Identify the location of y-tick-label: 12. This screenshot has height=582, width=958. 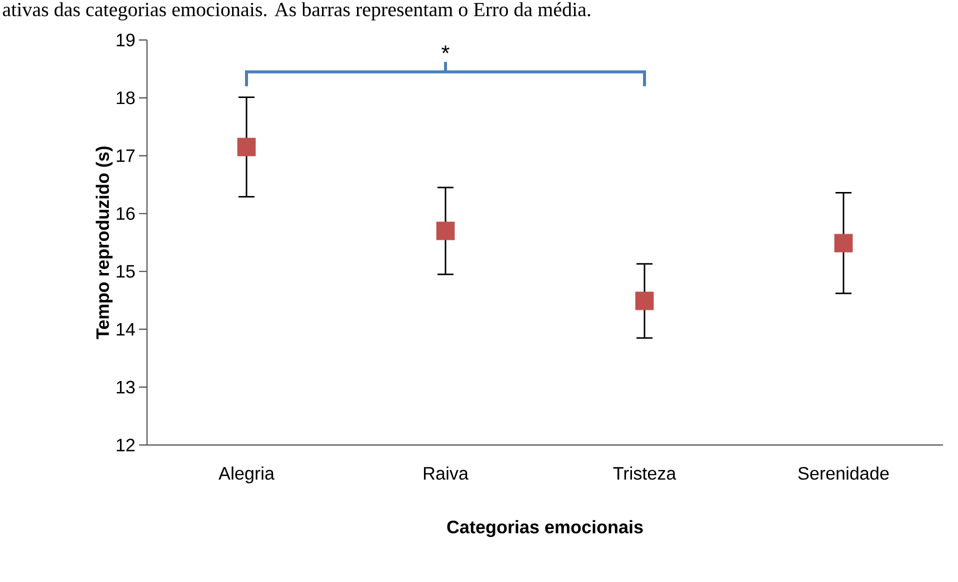
(125, 445).